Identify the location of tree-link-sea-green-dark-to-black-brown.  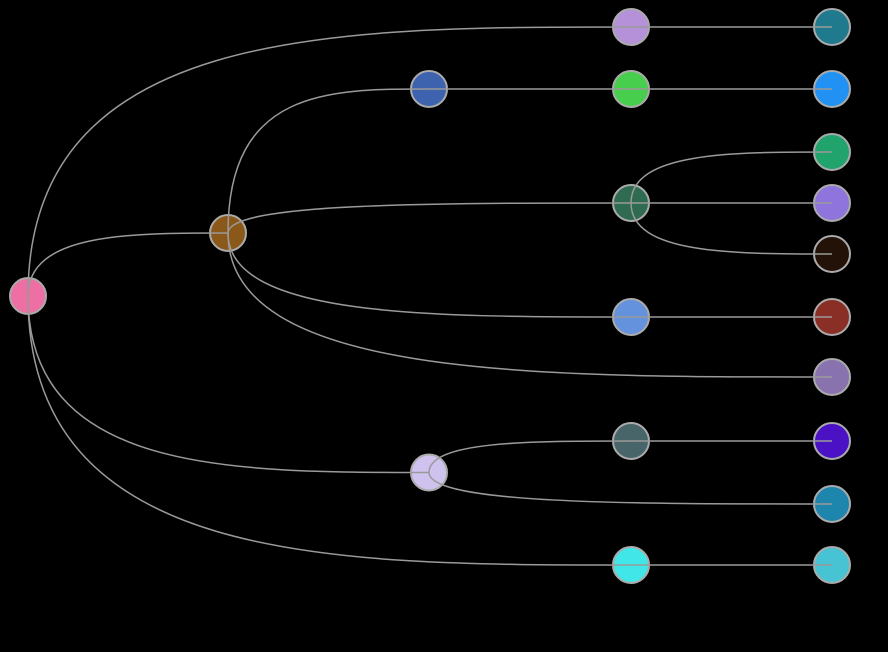
(731, 228).